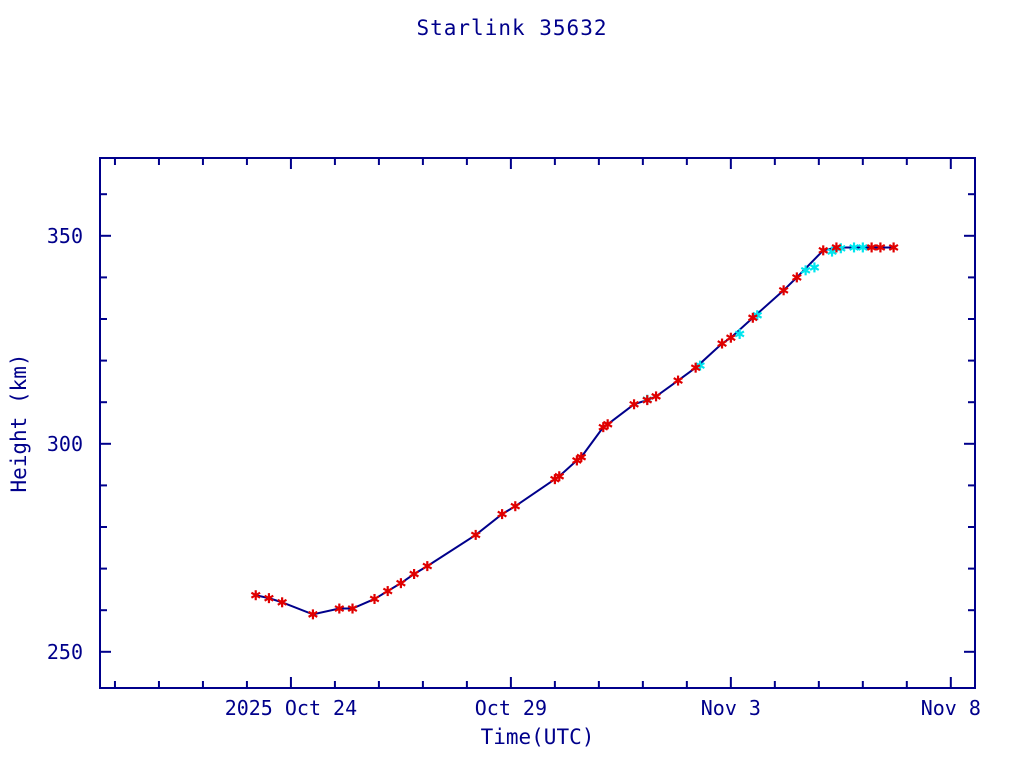 The image size is (1024, 768). What do you see at coordinates (512, 28) in the screenshot?
I see `page-title: Starlink 35632` at bounding box center [512, 28].